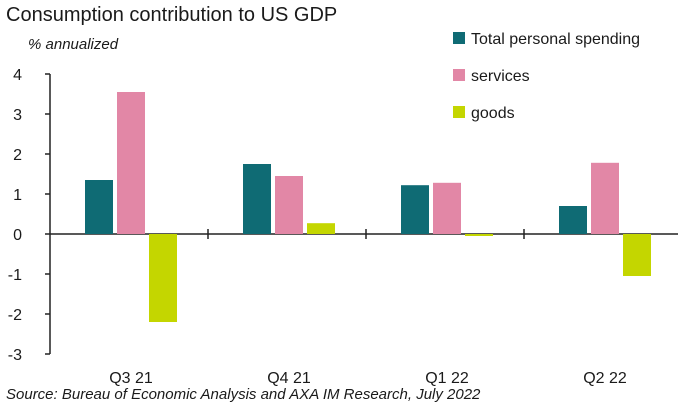 The image size is (678, 412). I want to click on x-tick-label: Q1 22, so click(447, 378).